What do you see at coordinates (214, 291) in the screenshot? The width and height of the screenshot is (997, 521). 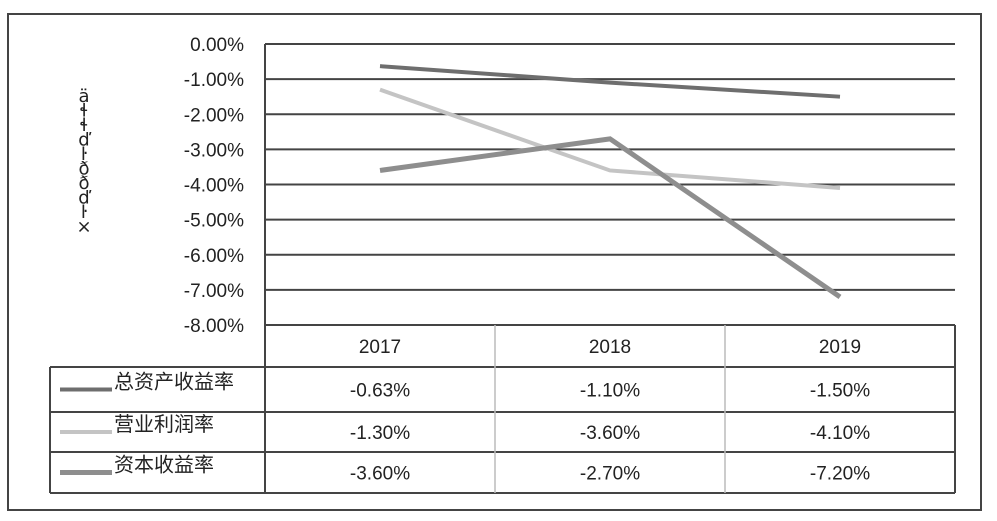 I see `y-tick-label: -7.00%` at bounding box center [214, 291].